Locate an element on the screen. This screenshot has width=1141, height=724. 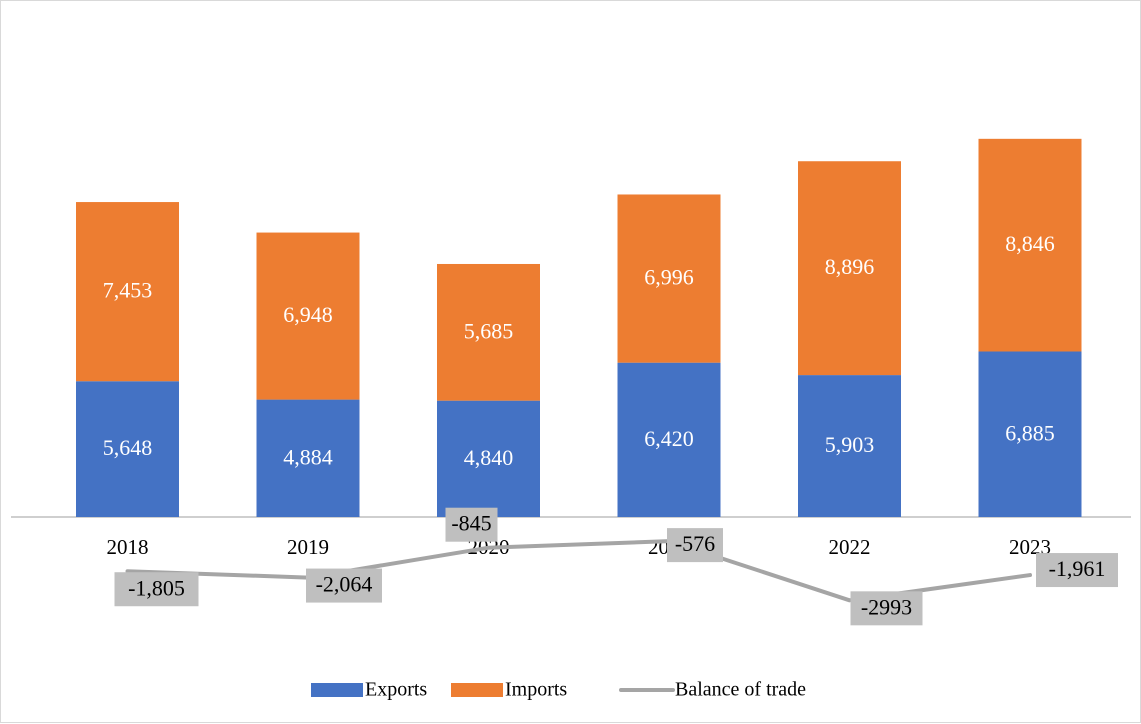
bar-exports-2023 is located at coordinates (1030, 434).